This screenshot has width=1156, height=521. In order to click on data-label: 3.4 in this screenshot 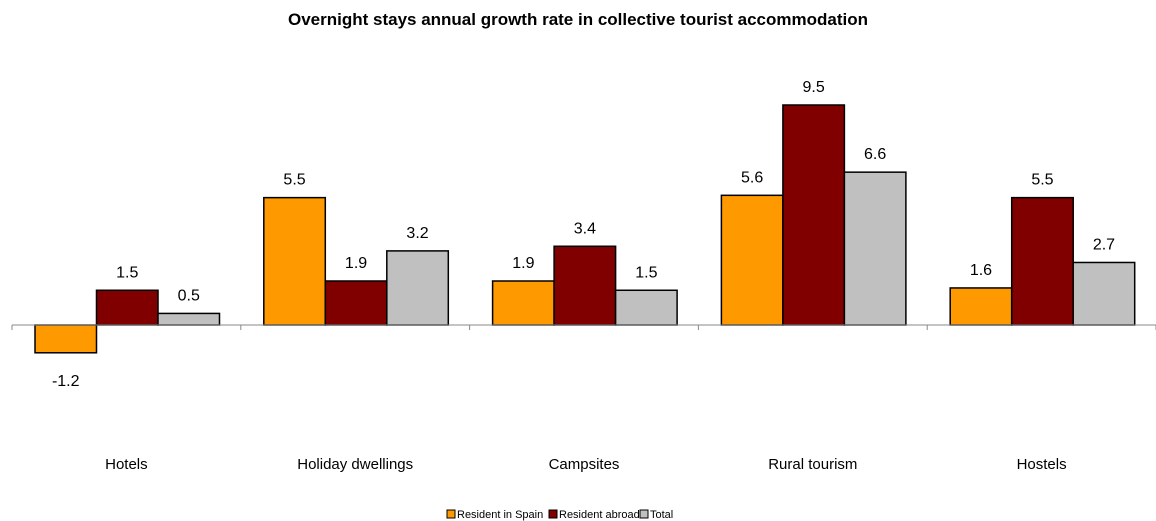, I will do `click(585, 228)`.